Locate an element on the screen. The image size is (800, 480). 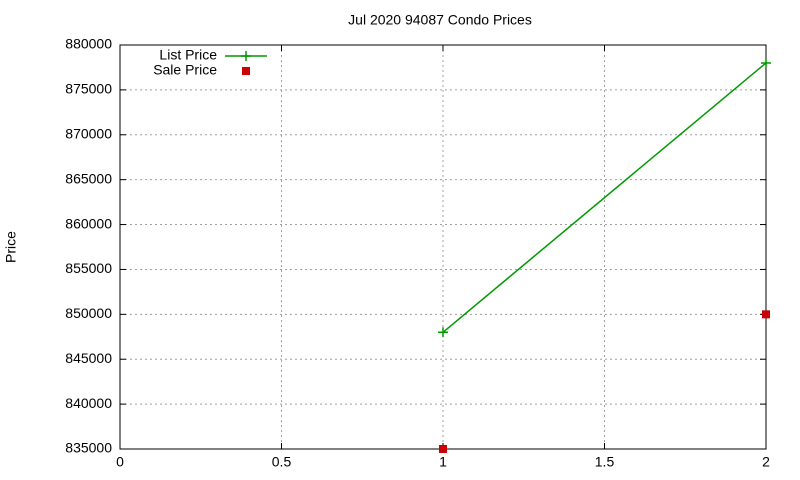
y-tick-label: 875000 is located at coordinates (88, 89).